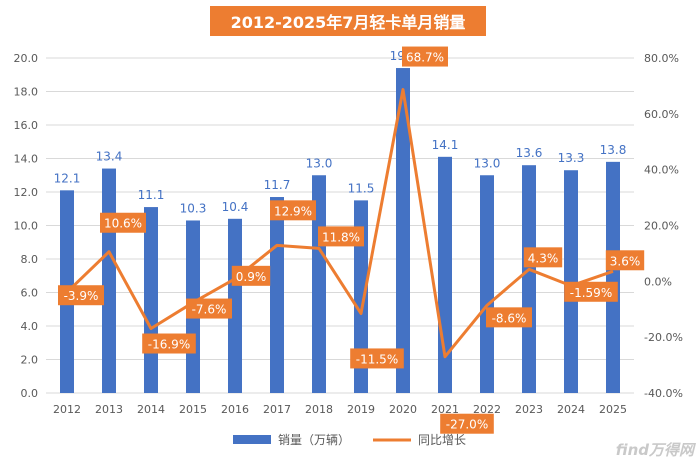 This screenshot has height=464, width=700. I want to click on y-left-tick-label: 2.0, so click(30, 360).